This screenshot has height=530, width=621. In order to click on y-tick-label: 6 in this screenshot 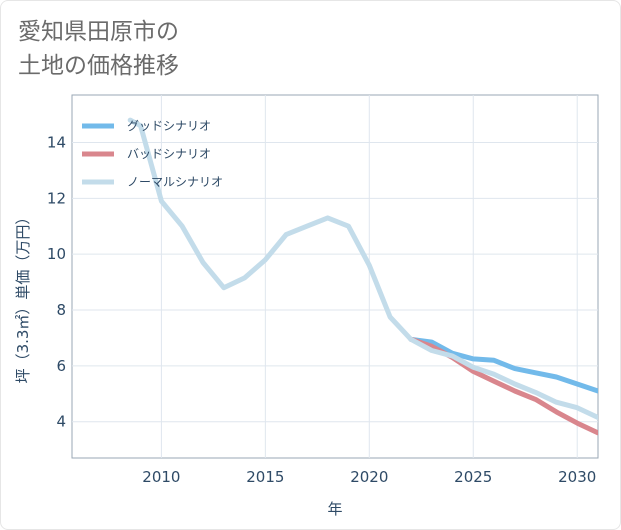, I will do `click(61, 366)`.